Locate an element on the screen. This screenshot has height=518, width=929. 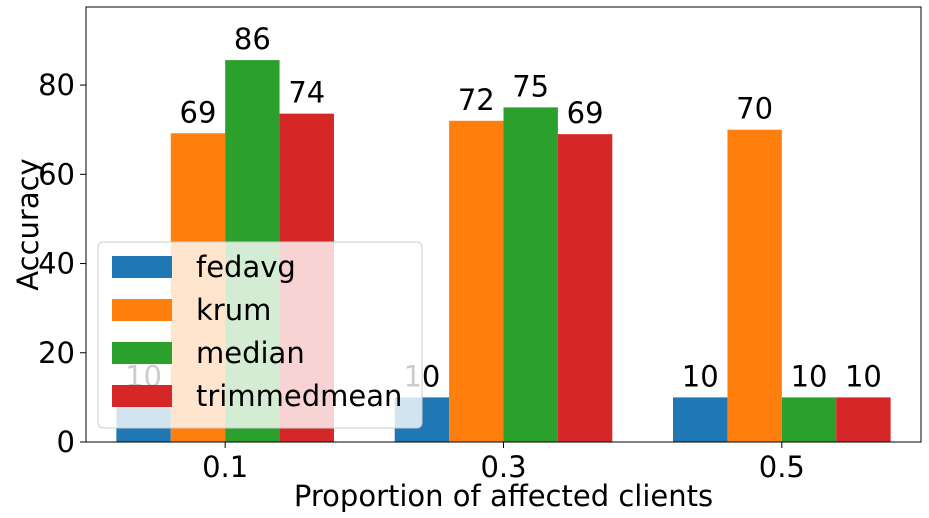
legend-swatch-median is located at coordinates (142, 353).